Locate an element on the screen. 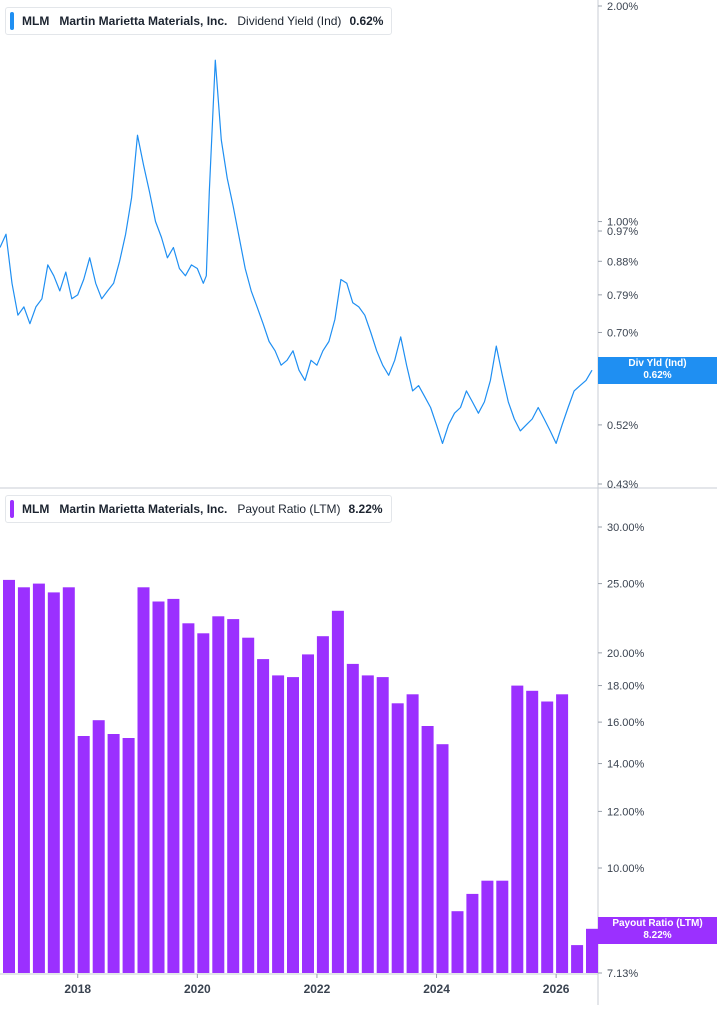  x-tick-label: 2026 is located at coordinates (556, 989).